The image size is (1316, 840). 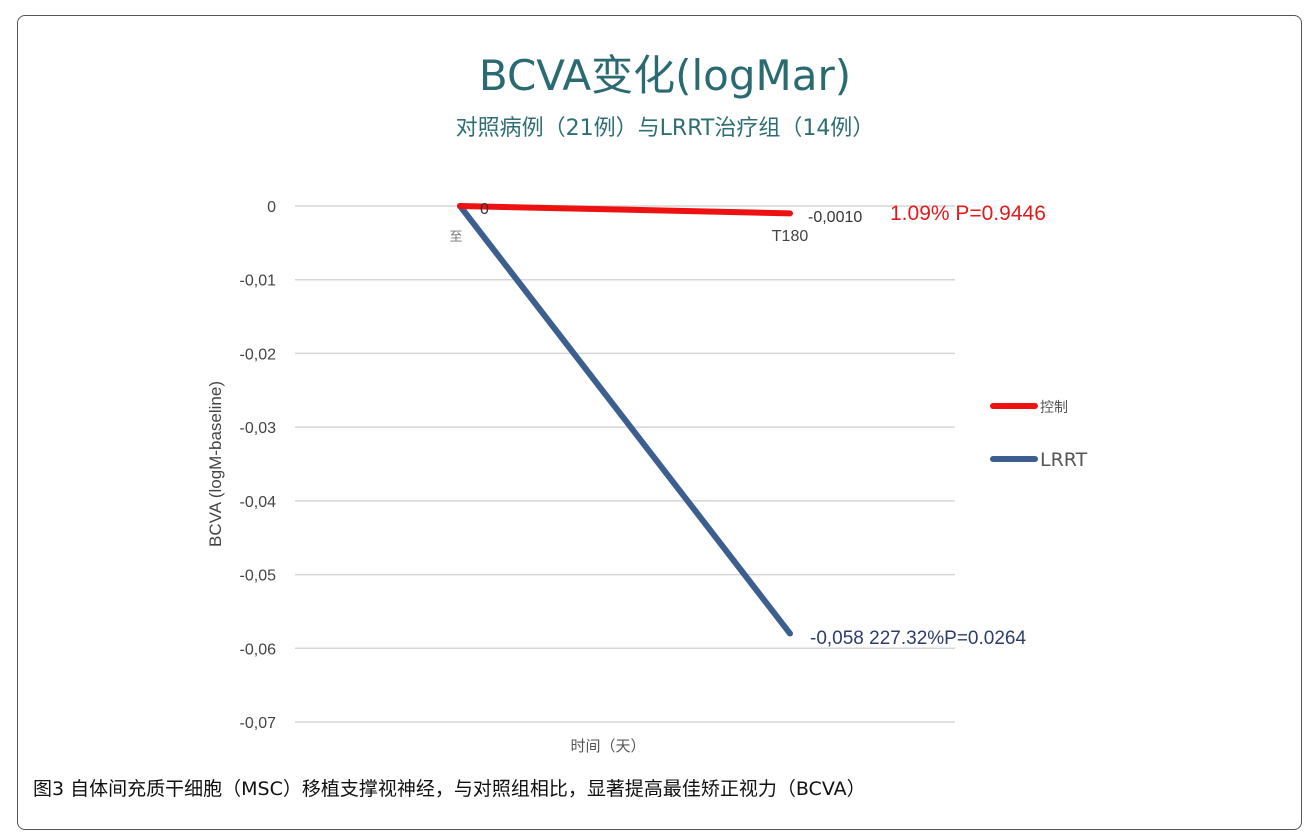 What do you see at coordinates (271, 207) in the screenshot?
I see `y-tick-label: 0` at bounding box center [271, 207].